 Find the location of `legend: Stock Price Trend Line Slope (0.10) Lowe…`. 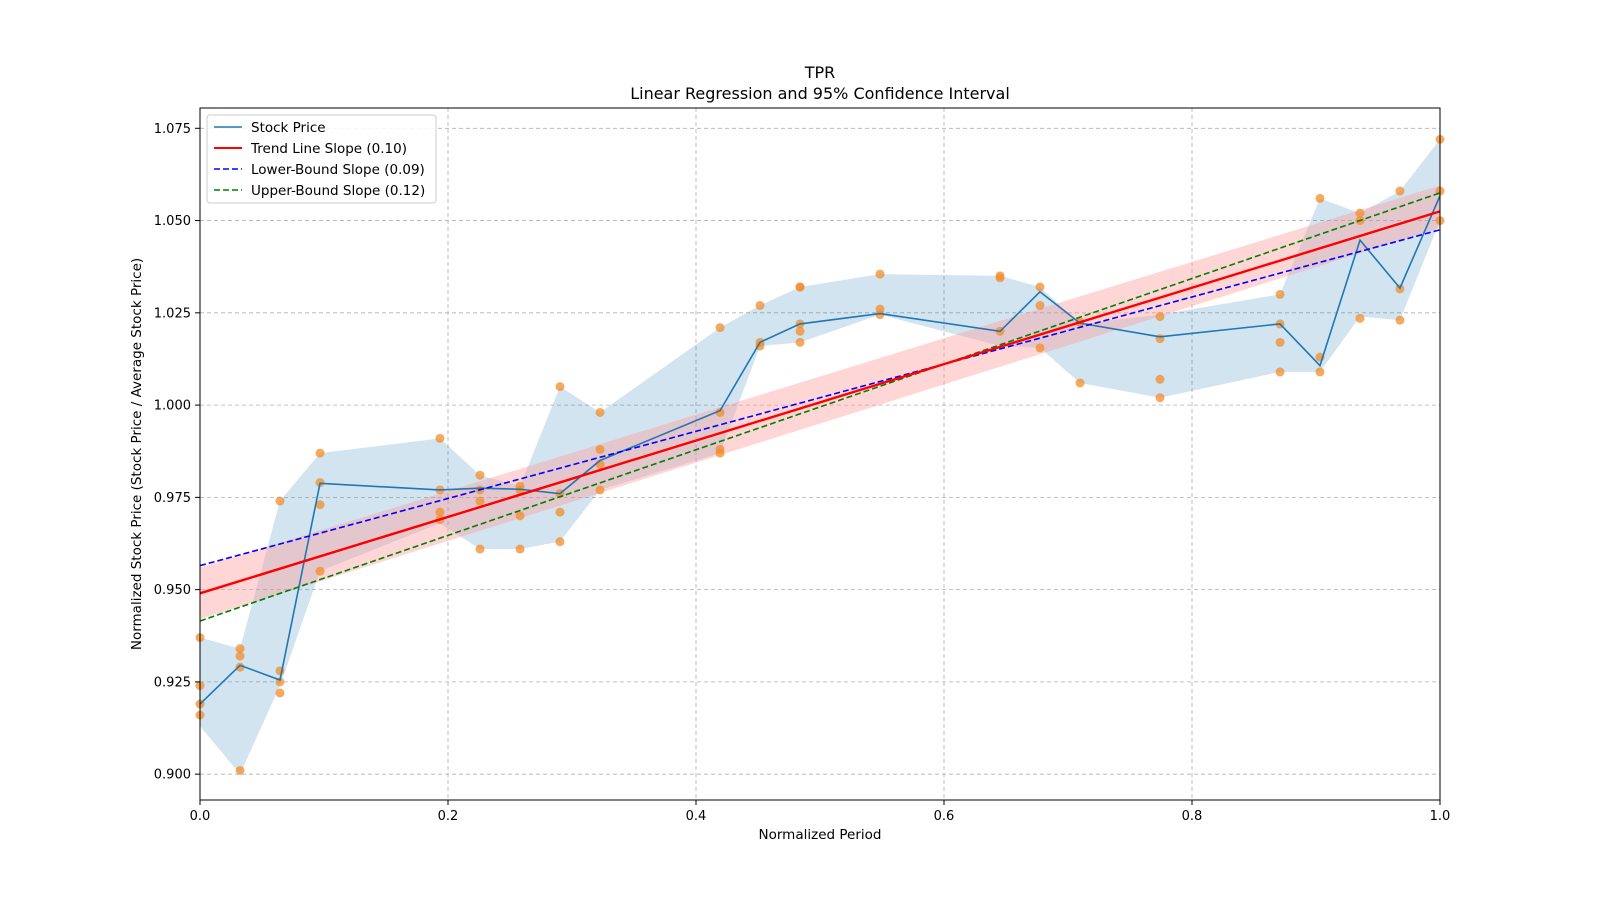

legend: Stock Price Trend Line Slope (0.10) Lowe… is located at coordinates (321, 159).